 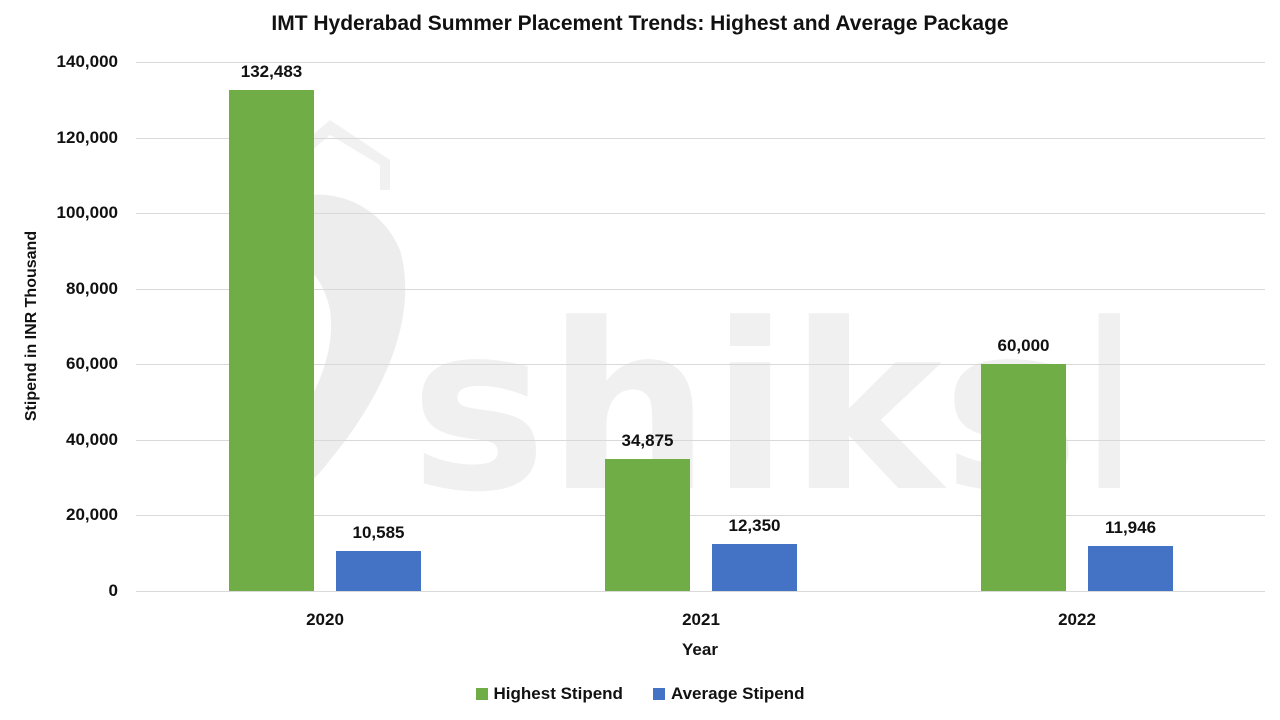 What do you see at coordinates (1130, 568) in the screenshot?
I see `bar-average-2022` at bounding box center [1130, 568].